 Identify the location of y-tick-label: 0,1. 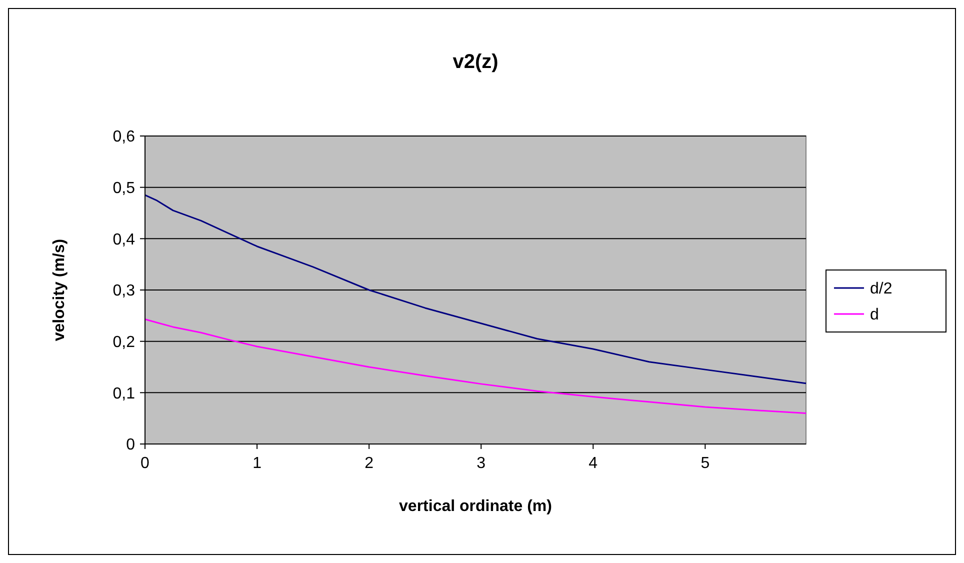
(124, 393).